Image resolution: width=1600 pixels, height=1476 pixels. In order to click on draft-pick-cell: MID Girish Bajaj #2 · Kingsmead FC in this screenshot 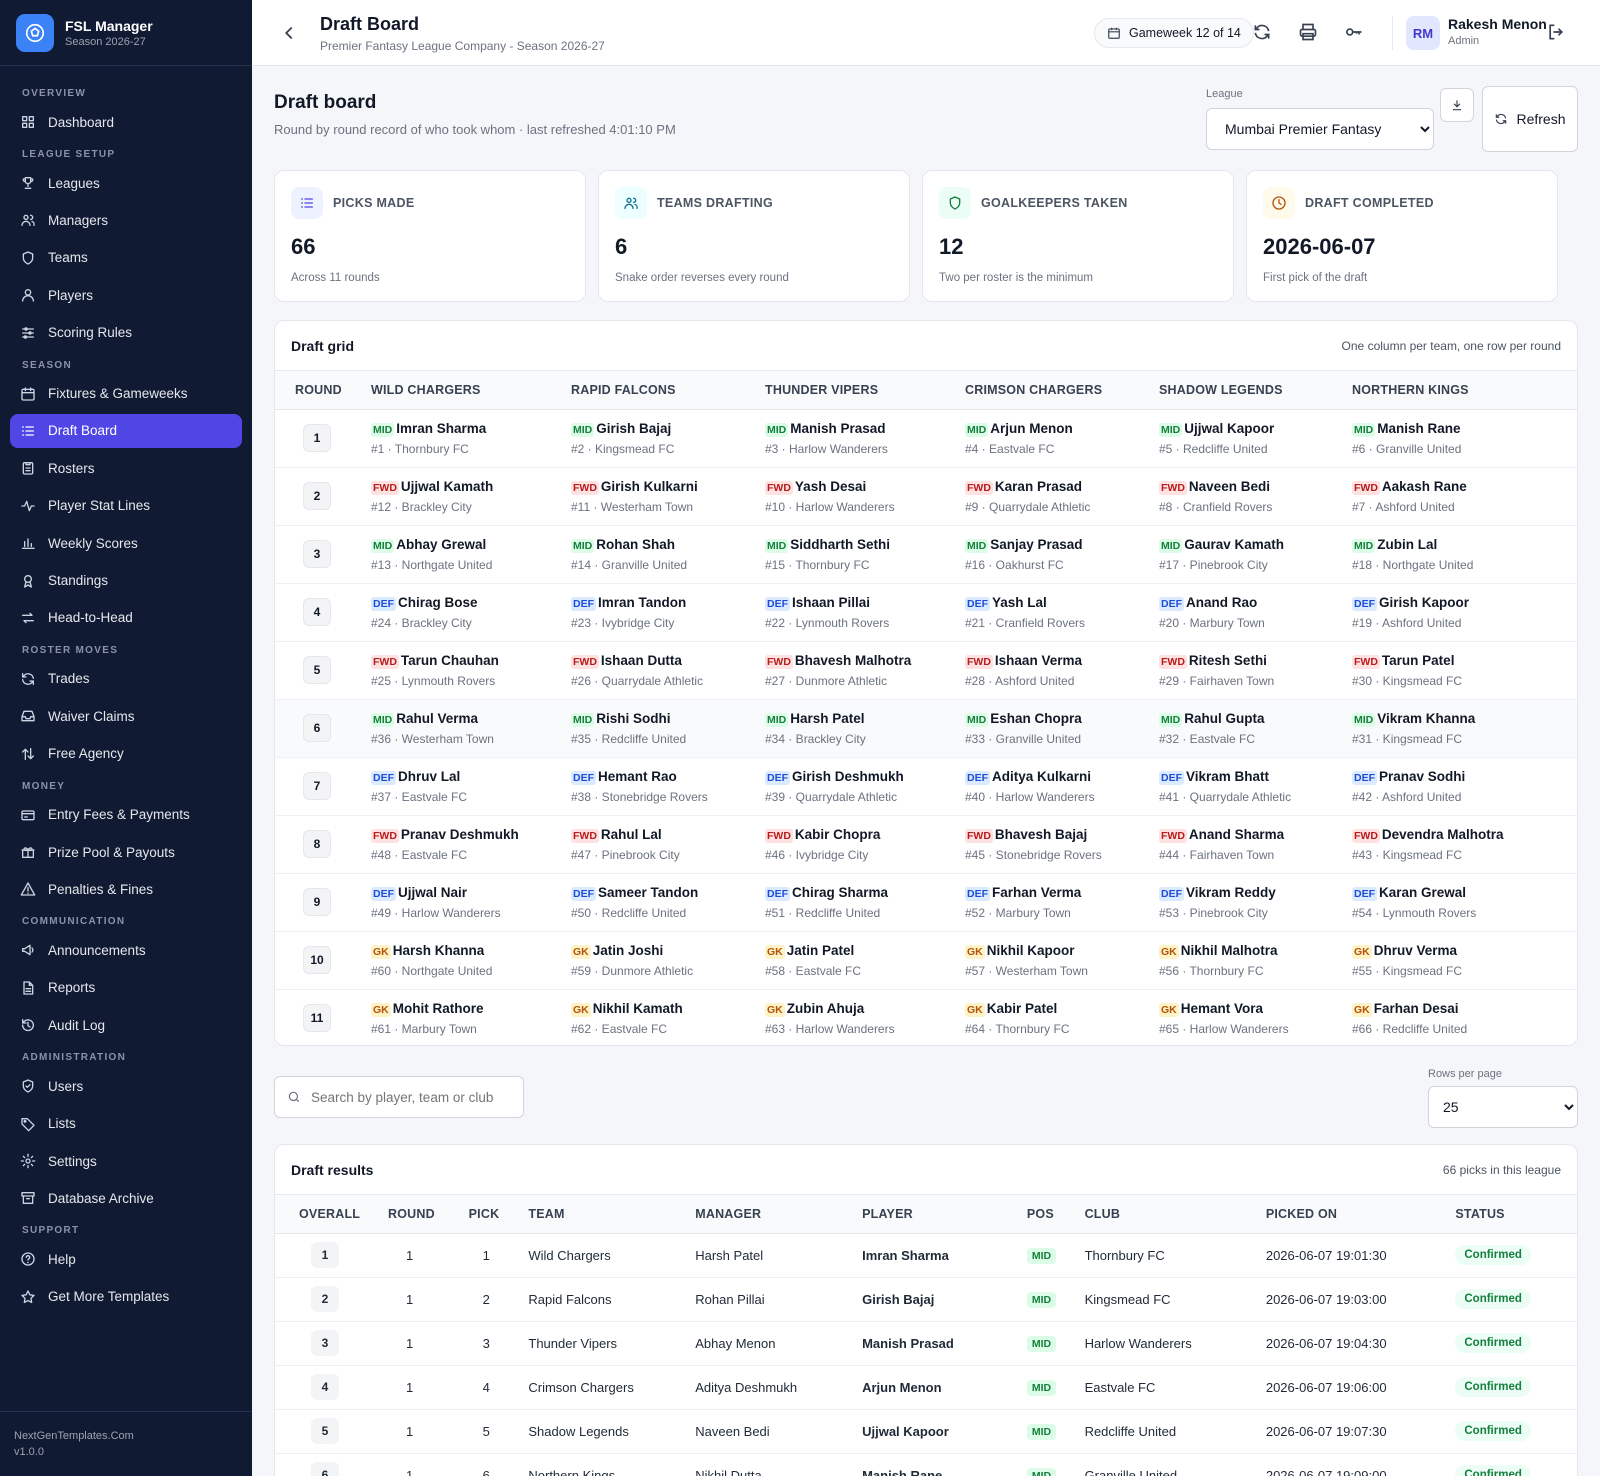, I will do `click(668, 438)`.